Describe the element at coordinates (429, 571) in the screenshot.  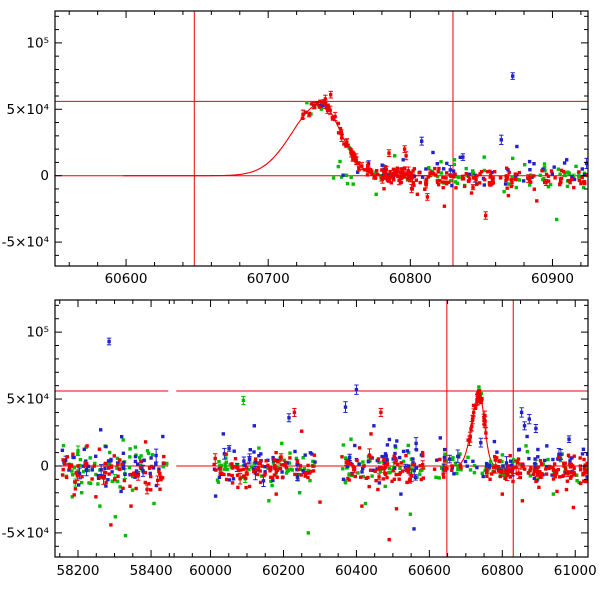
I see `x-tick-label: 60600` at that location.